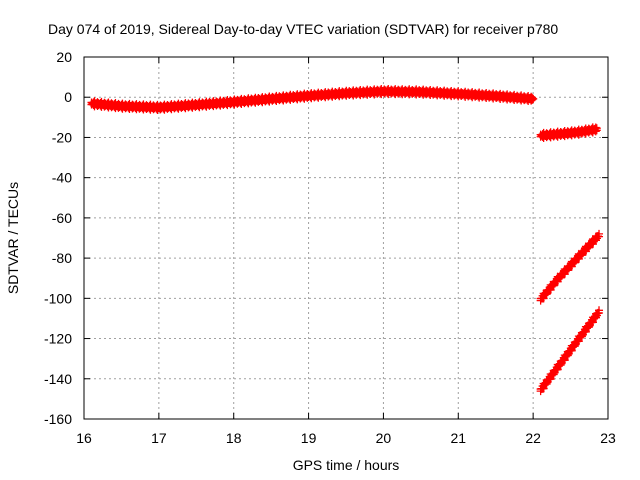 Image resolution: width=640 pixels, height=480 pixels. What do you see at coordinates (234, 438) in the screenshot?
I see `x-tick-label: 18` at bounding box center [234, 438].